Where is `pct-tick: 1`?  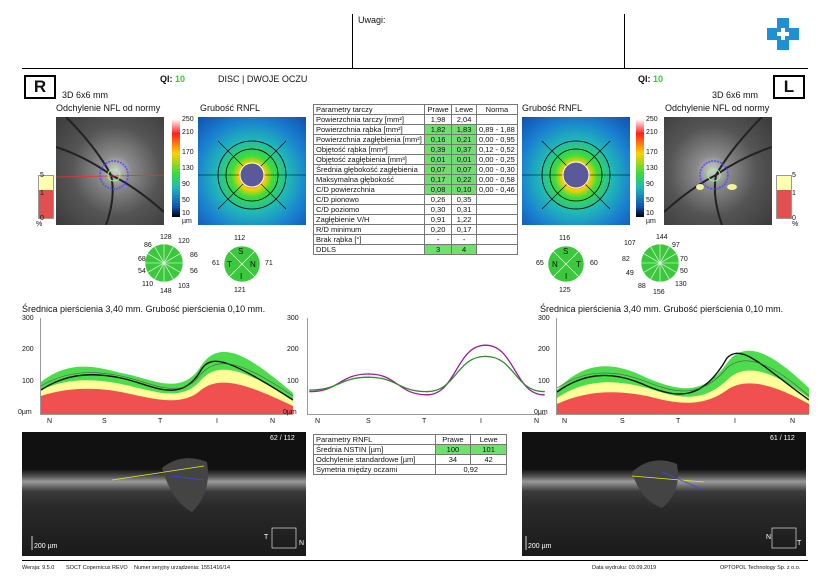 pct-tick: 1 is located at coordinates (794, 193).